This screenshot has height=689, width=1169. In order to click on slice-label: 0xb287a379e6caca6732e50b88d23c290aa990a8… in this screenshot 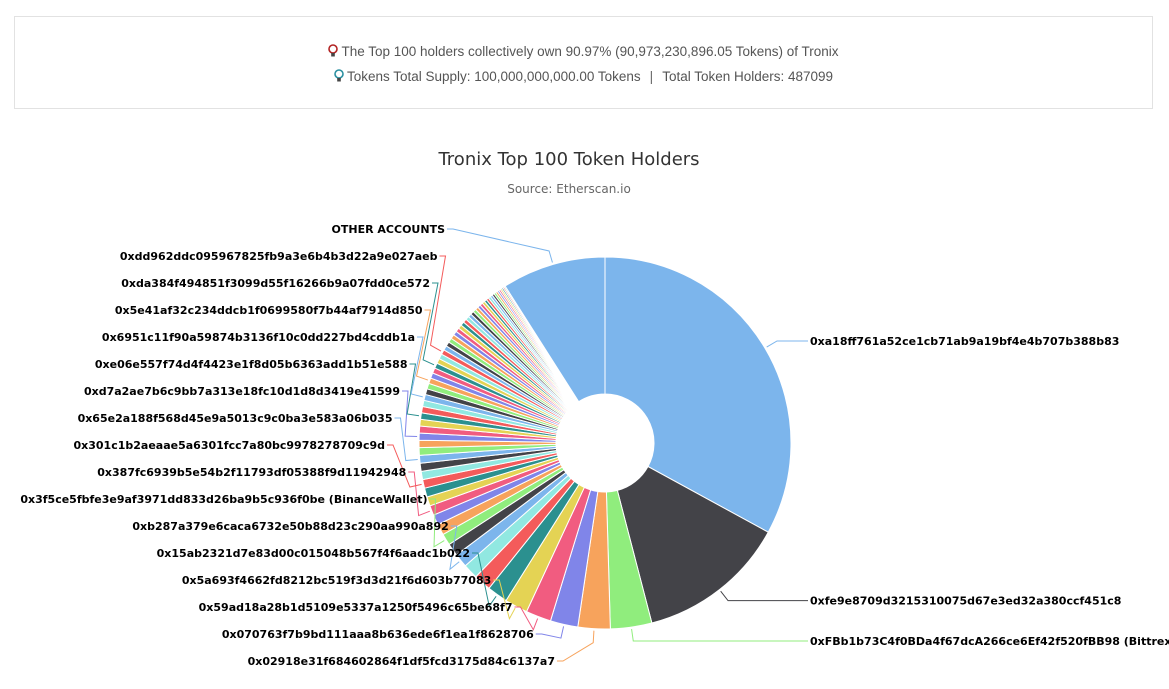, I will do `click(290, 526)`.